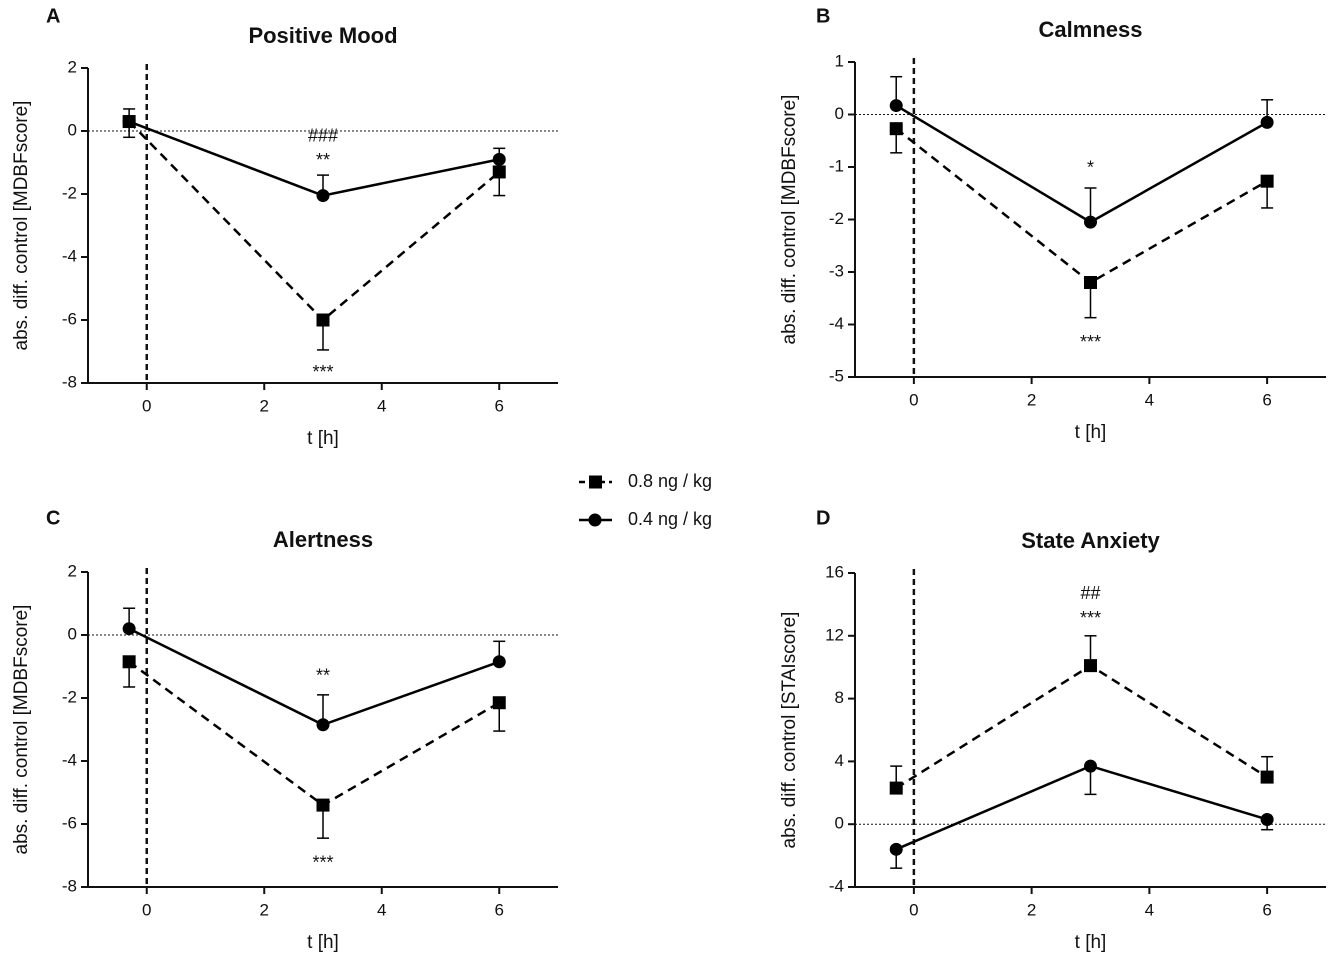 The image size is (1330, 956). Describe the element at coordinates (1090, 540) in the screenshot. I see `chart-title: State Anxiety` at that location.